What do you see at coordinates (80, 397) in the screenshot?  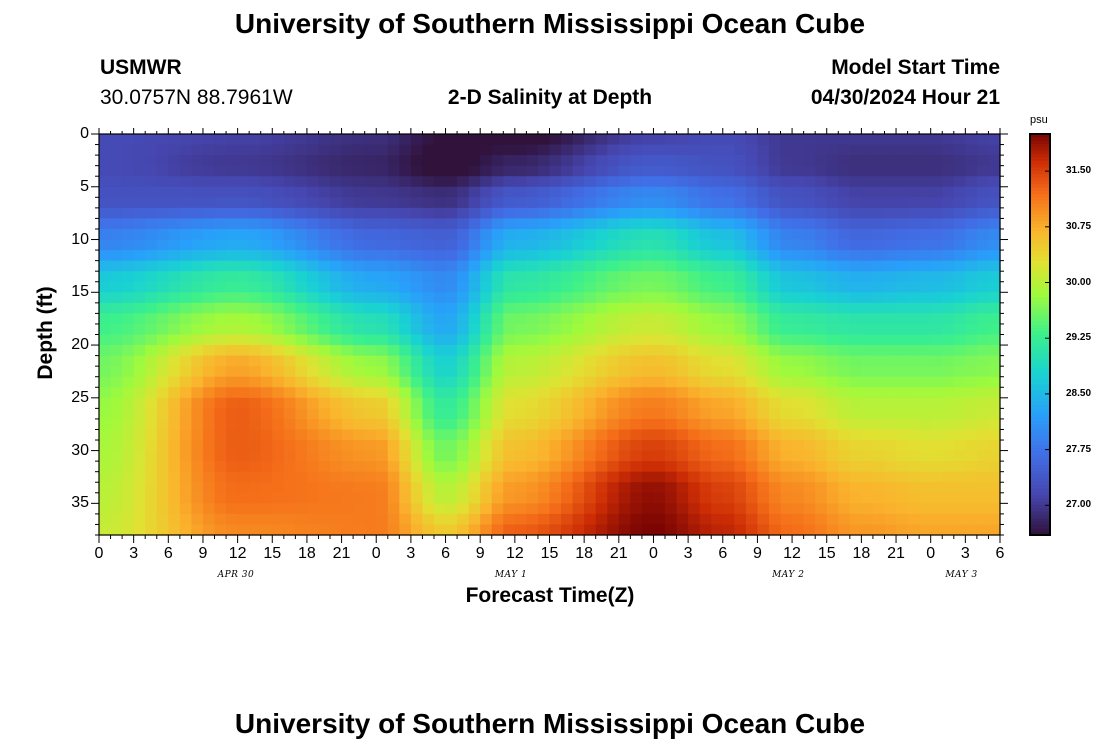 I see `y-tick-label: 25` at bounding box center [80, 397].